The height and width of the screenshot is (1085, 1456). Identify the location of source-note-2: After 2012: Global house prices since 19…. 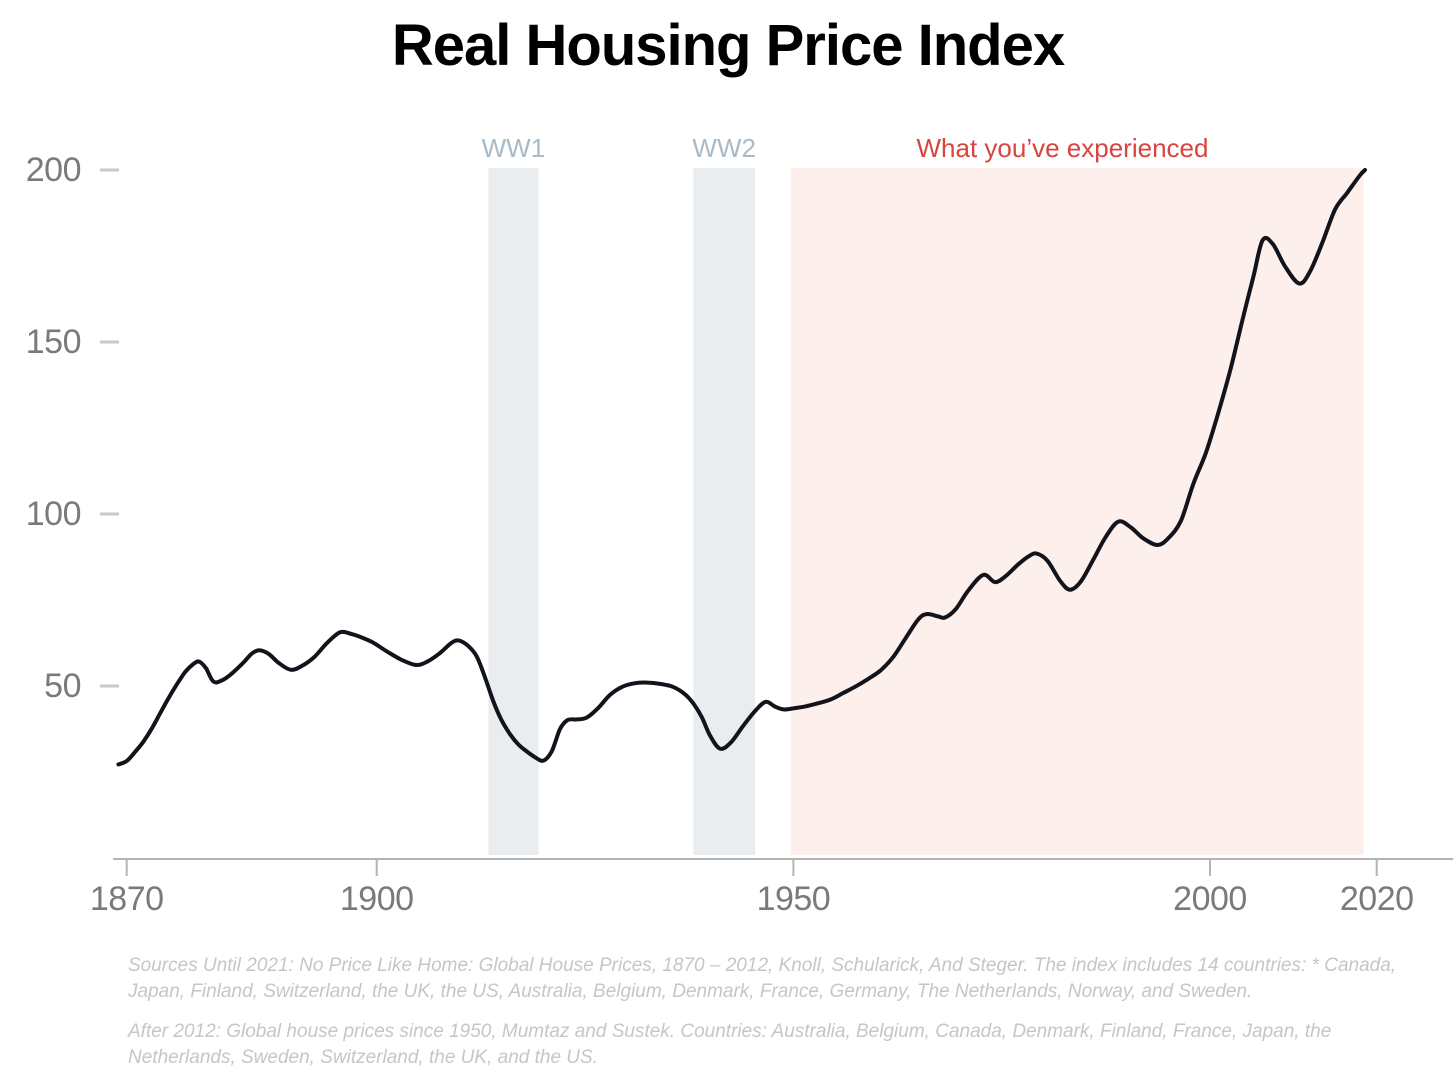
(730, 1044).